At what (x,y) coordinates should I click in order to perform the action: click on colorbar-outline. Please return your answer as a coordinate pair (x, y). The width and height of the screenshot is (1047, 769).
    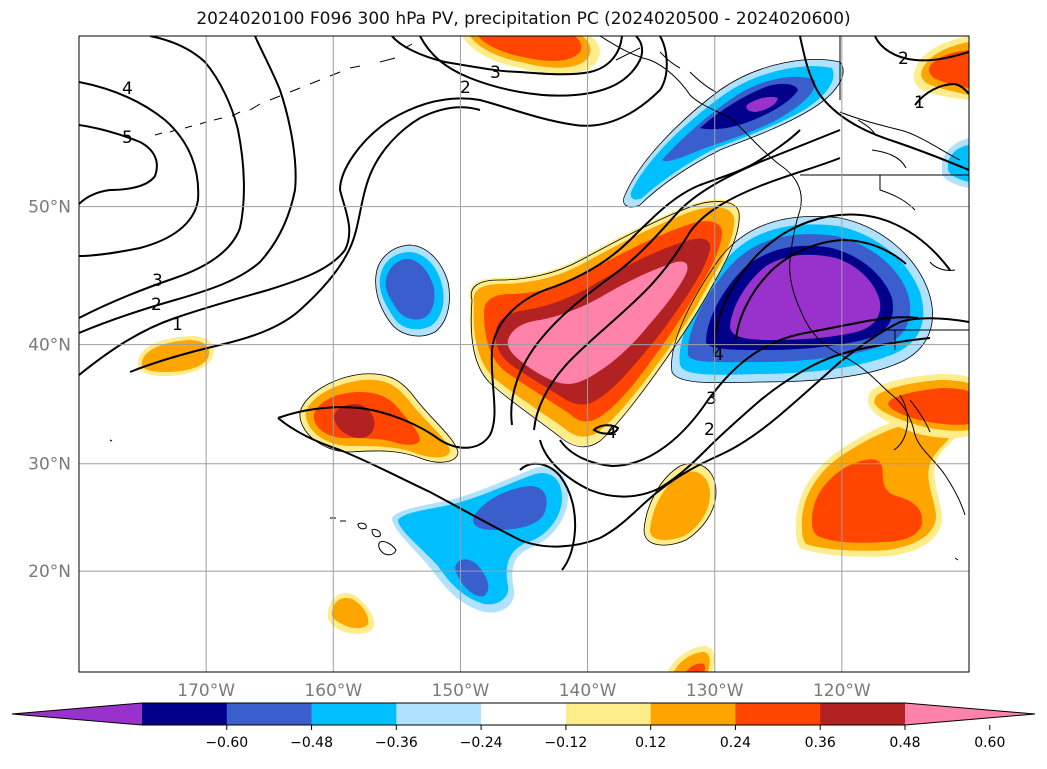
    Looking at the image, I should click on (523, 714).